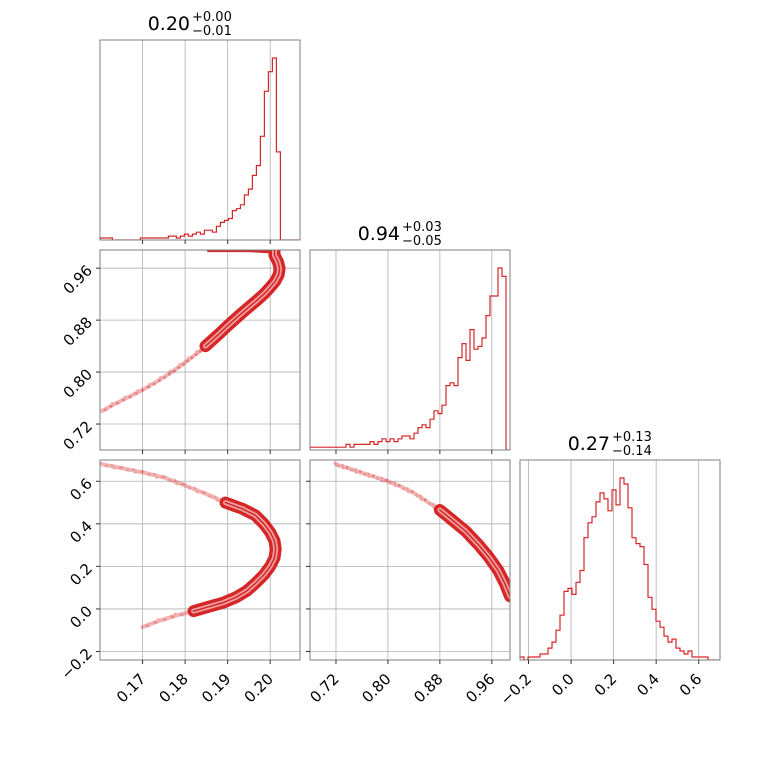 The height and width of the screenshot is (760, 760). What do you see at coordinates (259, 688) in the screenshot?
I see `x-tick-label-3: 0.20` at bounding box center [259, 688].